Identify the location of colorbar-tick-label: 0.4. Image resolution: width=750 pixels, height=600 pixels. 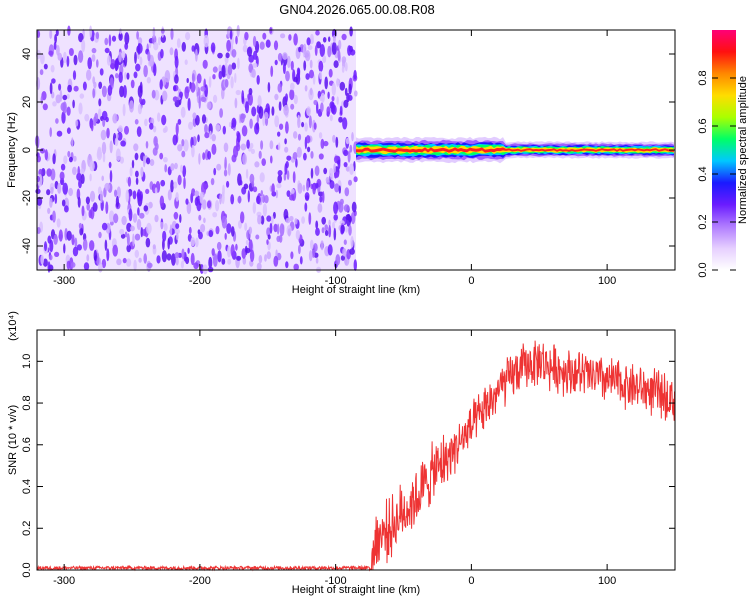
(703, 173).